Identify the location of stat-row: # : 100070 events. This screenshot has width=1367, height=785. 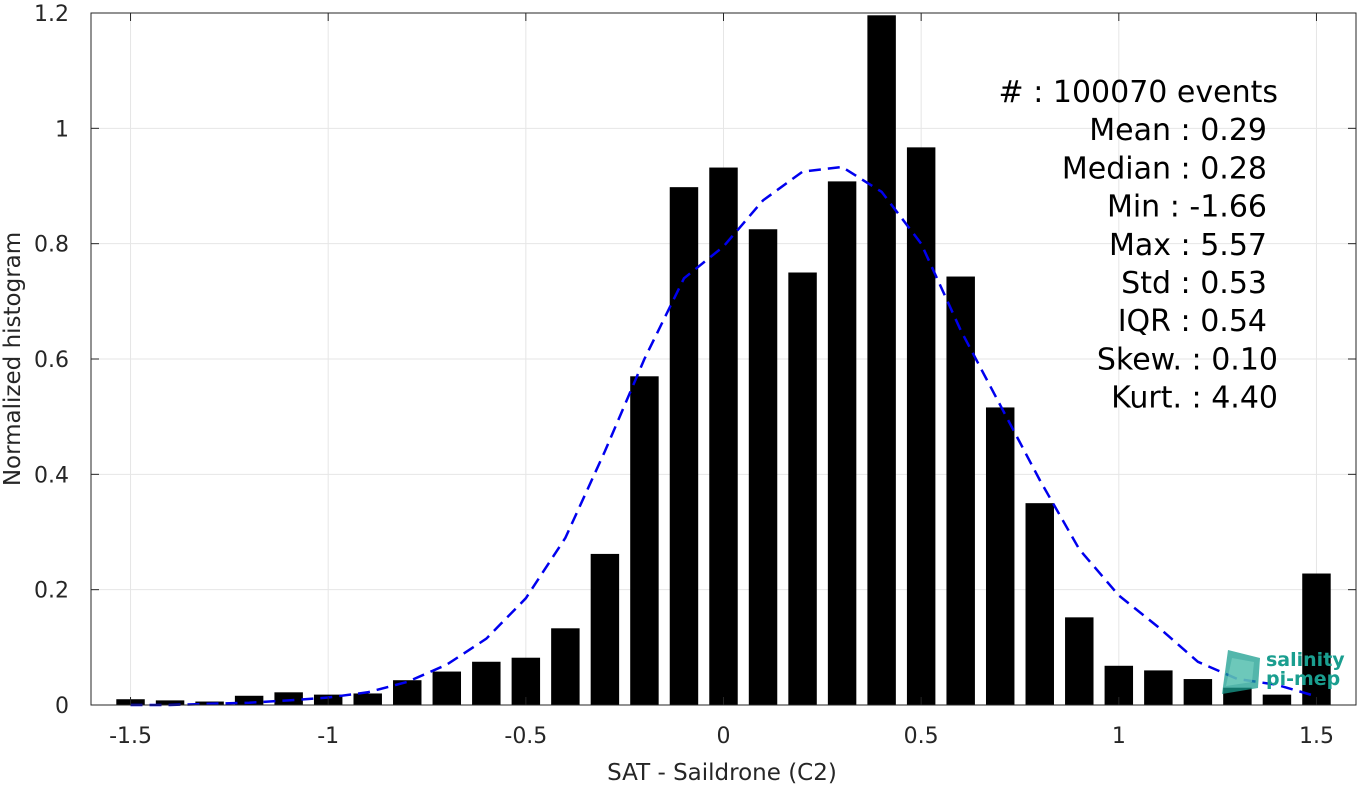
(1138, 92).